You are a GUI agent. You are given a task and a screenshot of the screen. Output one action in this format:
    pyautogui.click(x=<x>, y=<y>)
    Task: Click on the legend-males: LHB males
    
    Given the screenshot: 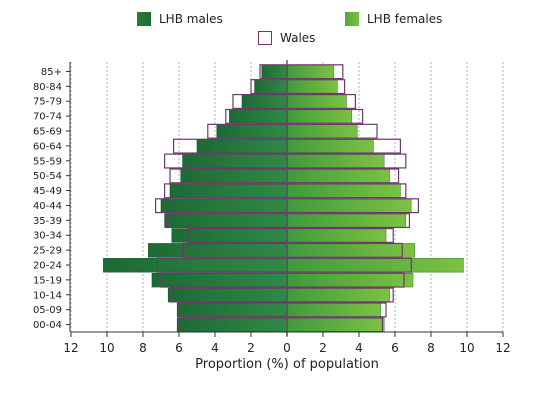 What is the action you would take?
    pyautogui.click(x=180, y=19)
    